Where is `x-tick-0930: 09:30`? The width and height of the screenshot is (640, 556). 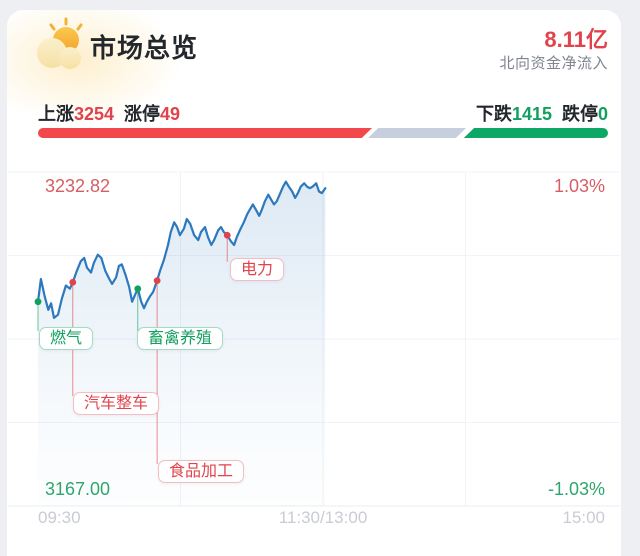 x-tick-0930: 09:30 is located at coordinates (59, 517).